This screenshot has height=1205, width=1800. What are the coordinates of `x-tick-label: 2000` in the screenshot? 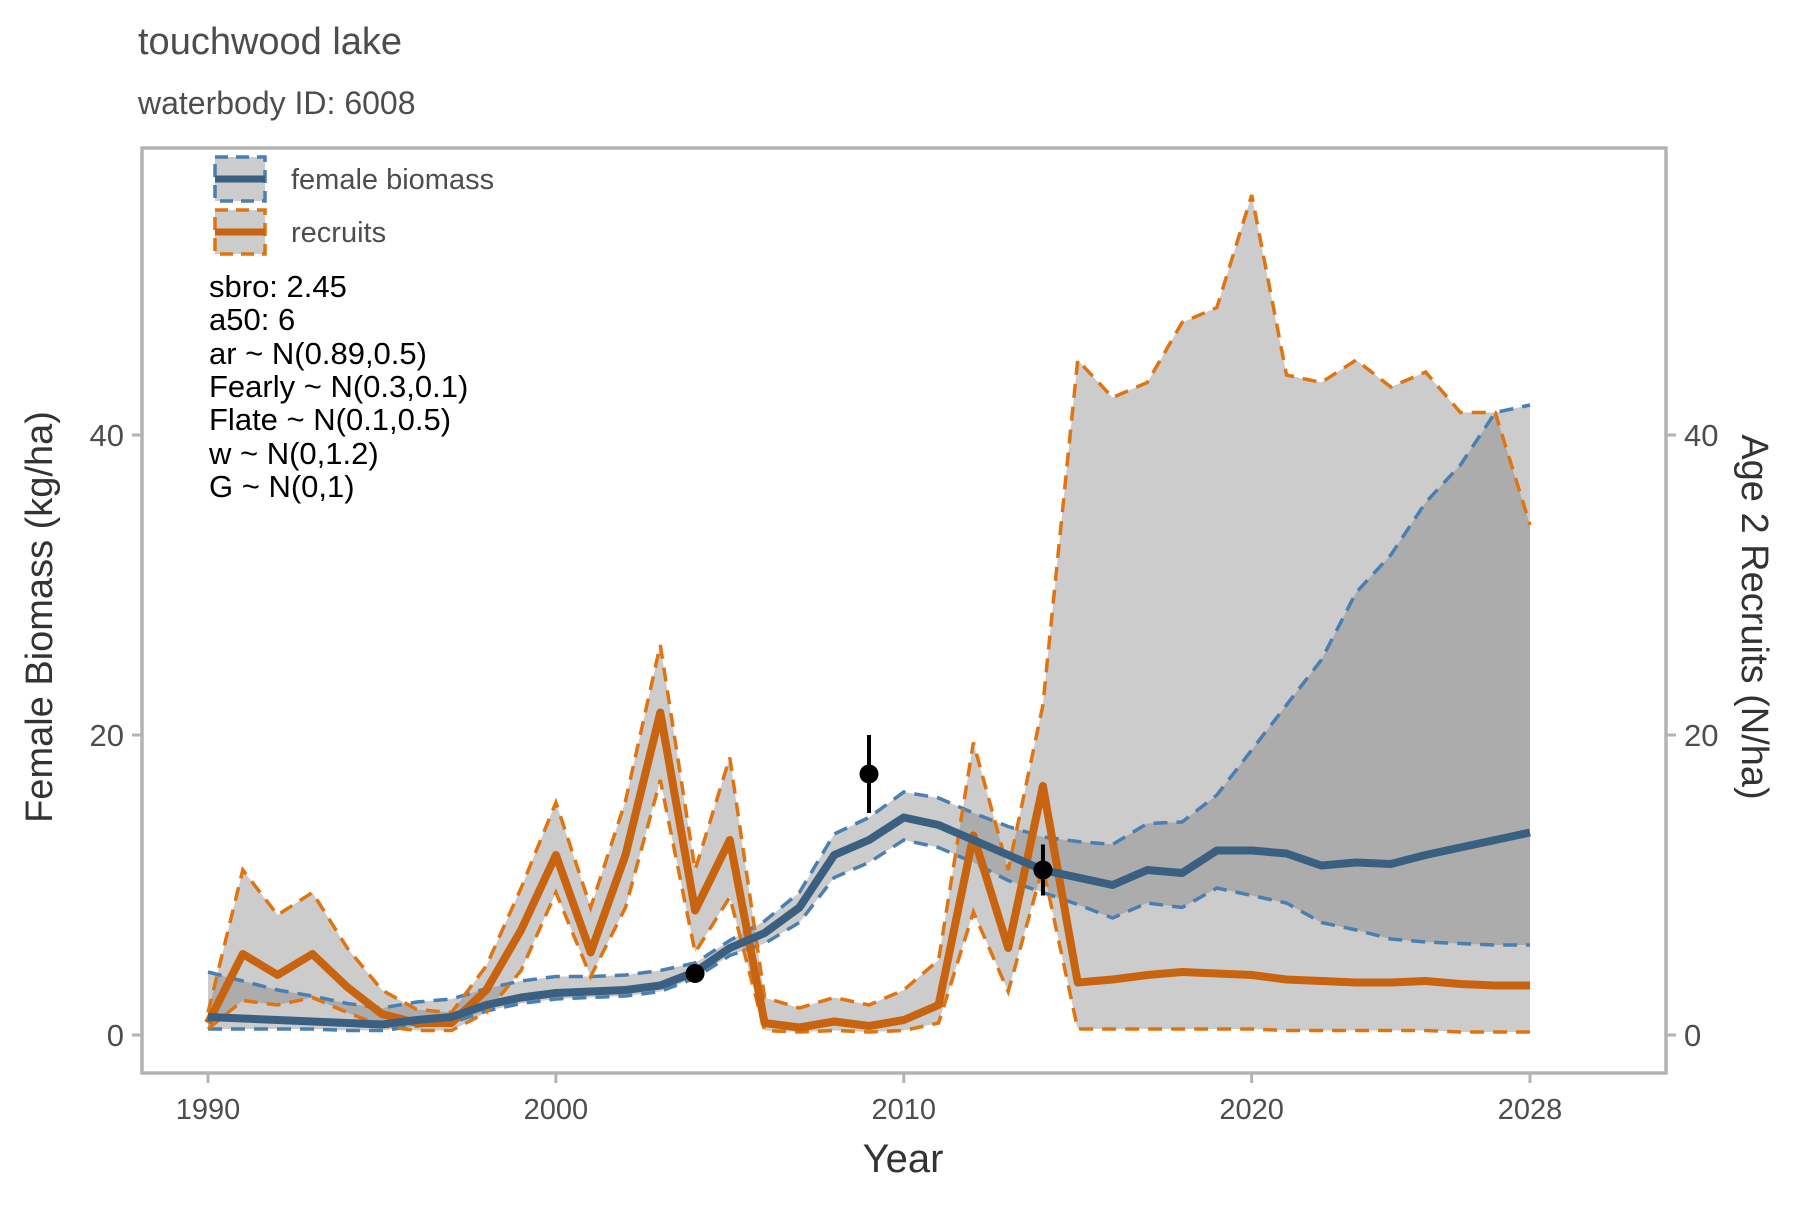 It's located at (556, 1110).